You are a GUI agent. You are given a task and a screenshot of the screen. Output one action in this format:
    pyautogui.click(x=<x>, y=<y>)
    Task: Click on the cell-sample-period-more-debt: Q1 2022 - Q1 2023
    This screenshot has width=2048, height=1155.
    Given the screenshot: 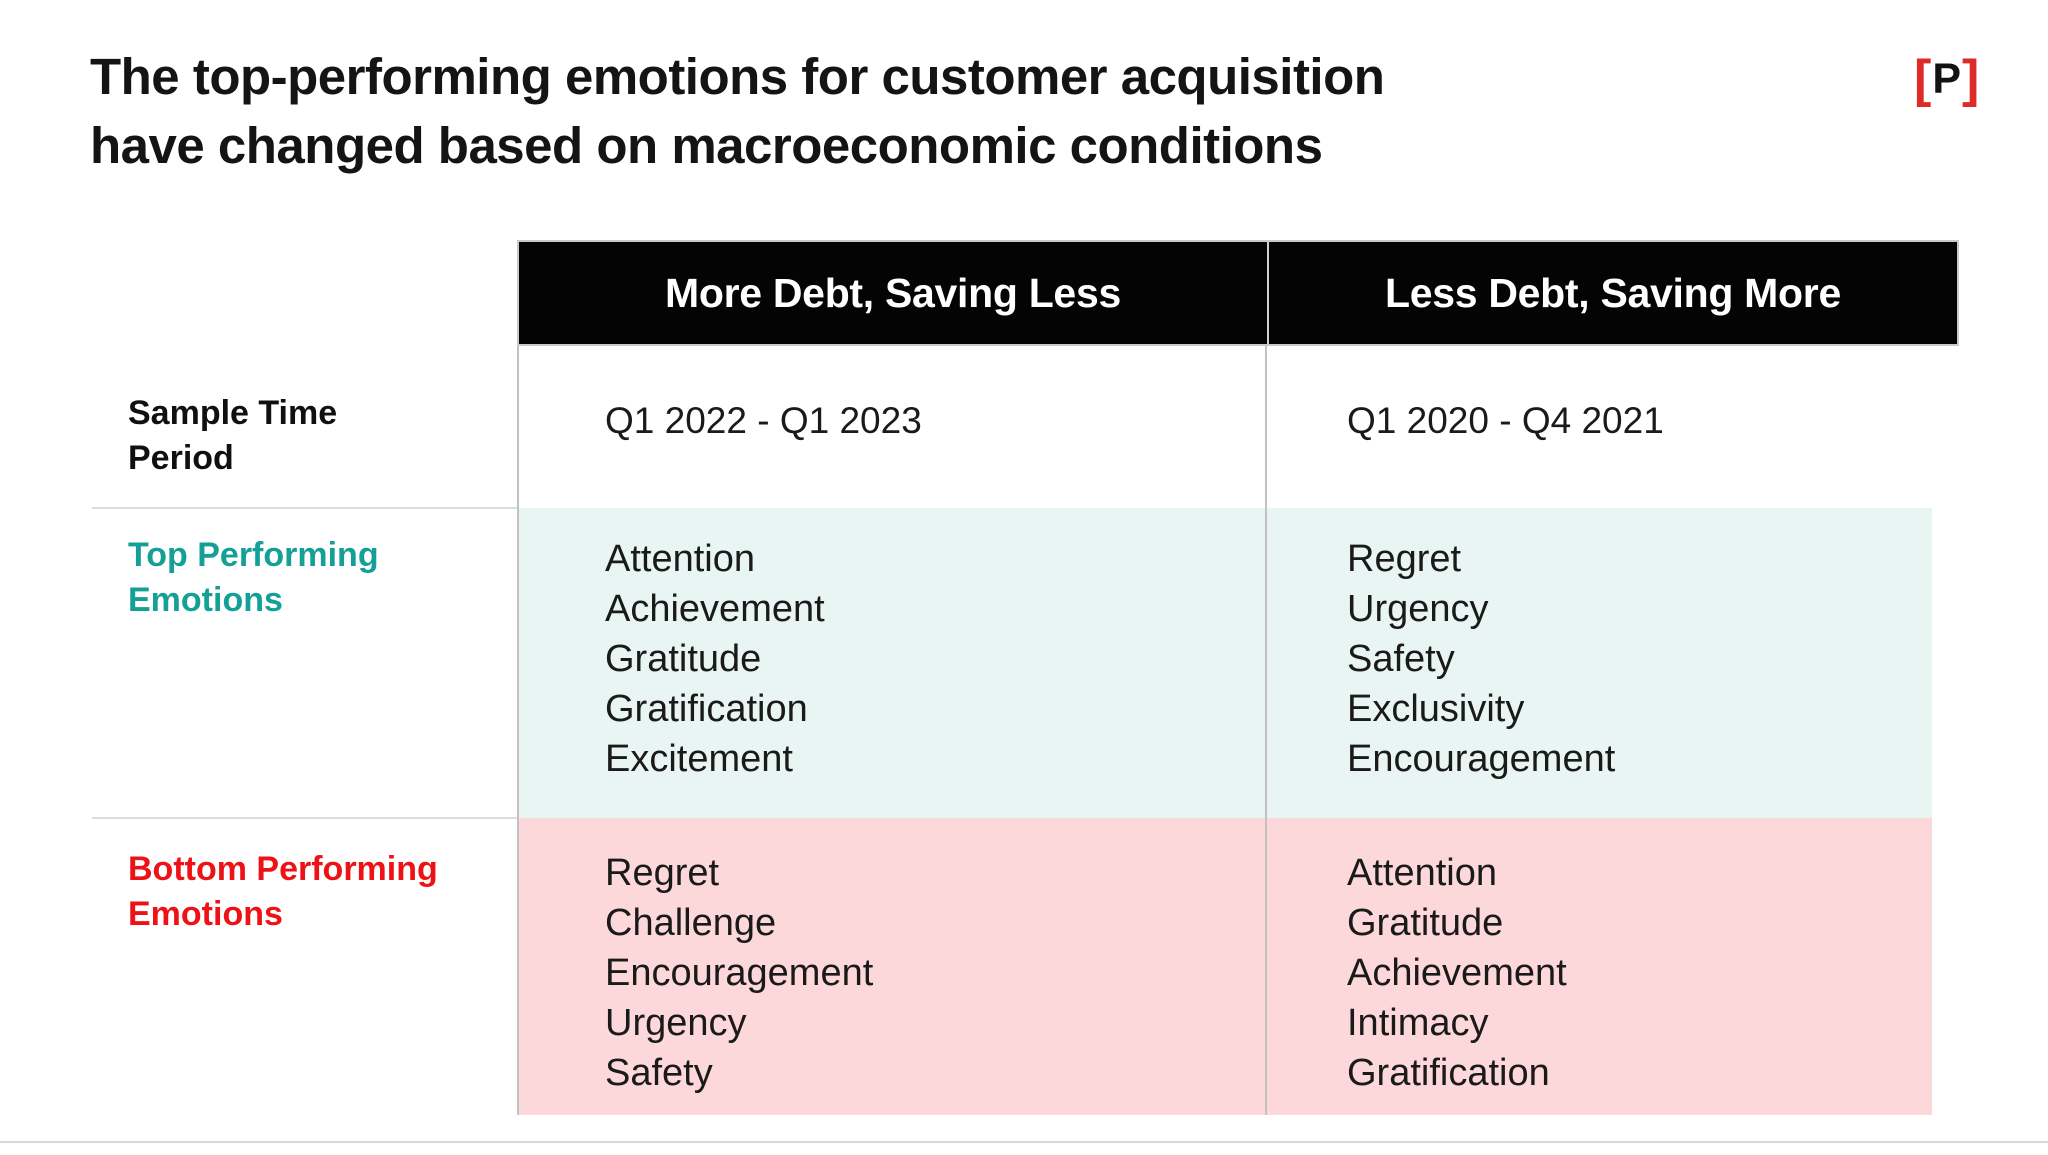 What is the action you would take?
    pyautogui.click(x=891, y=427)
    